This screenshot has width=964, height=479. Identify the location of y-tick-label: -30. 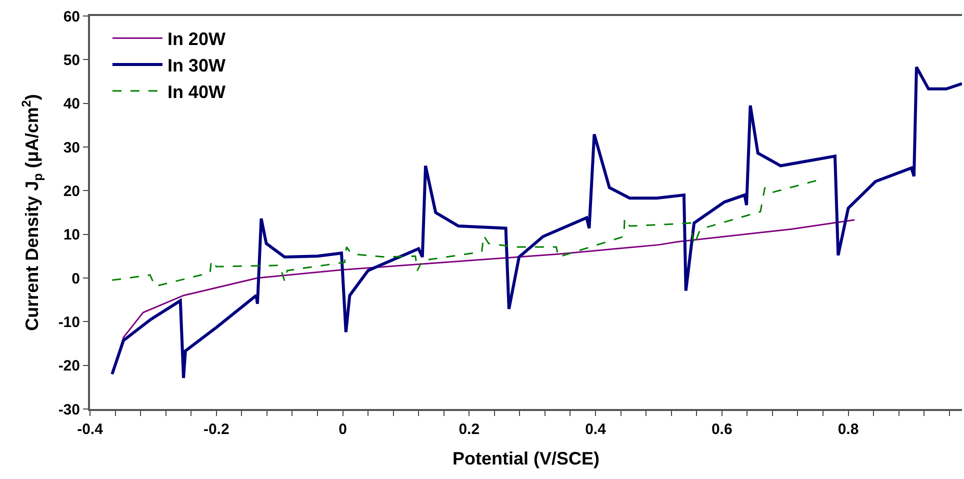
(69, 409).